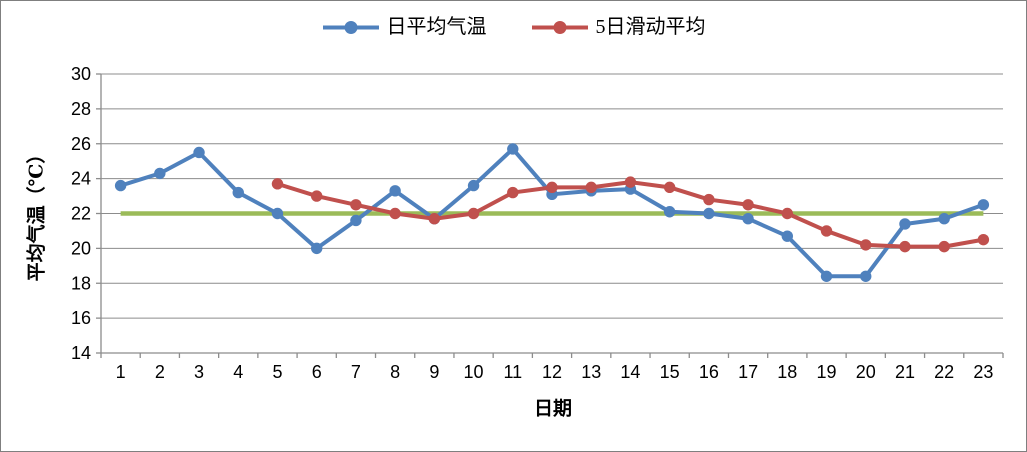 The width and height of the screenshot is (1027, 452). Describe the element at coordinates (553, 409) in the screenshot. I see `x-axis-title: 日期` at that location.